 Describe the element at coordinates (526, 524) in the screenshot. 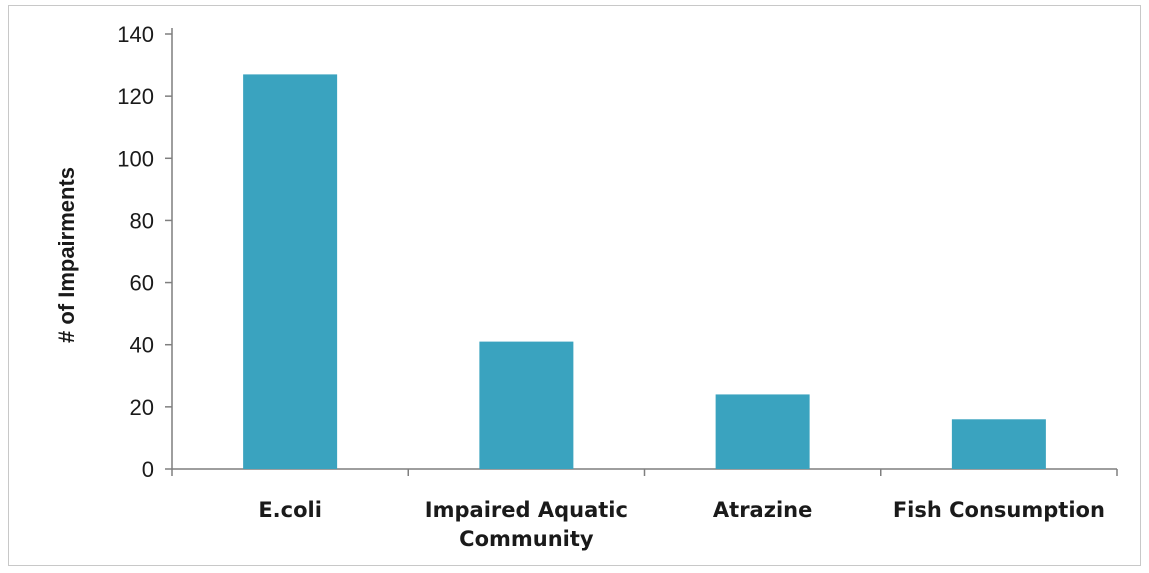

I see `x-category-label: Impaired Aquatic Community` at that location.